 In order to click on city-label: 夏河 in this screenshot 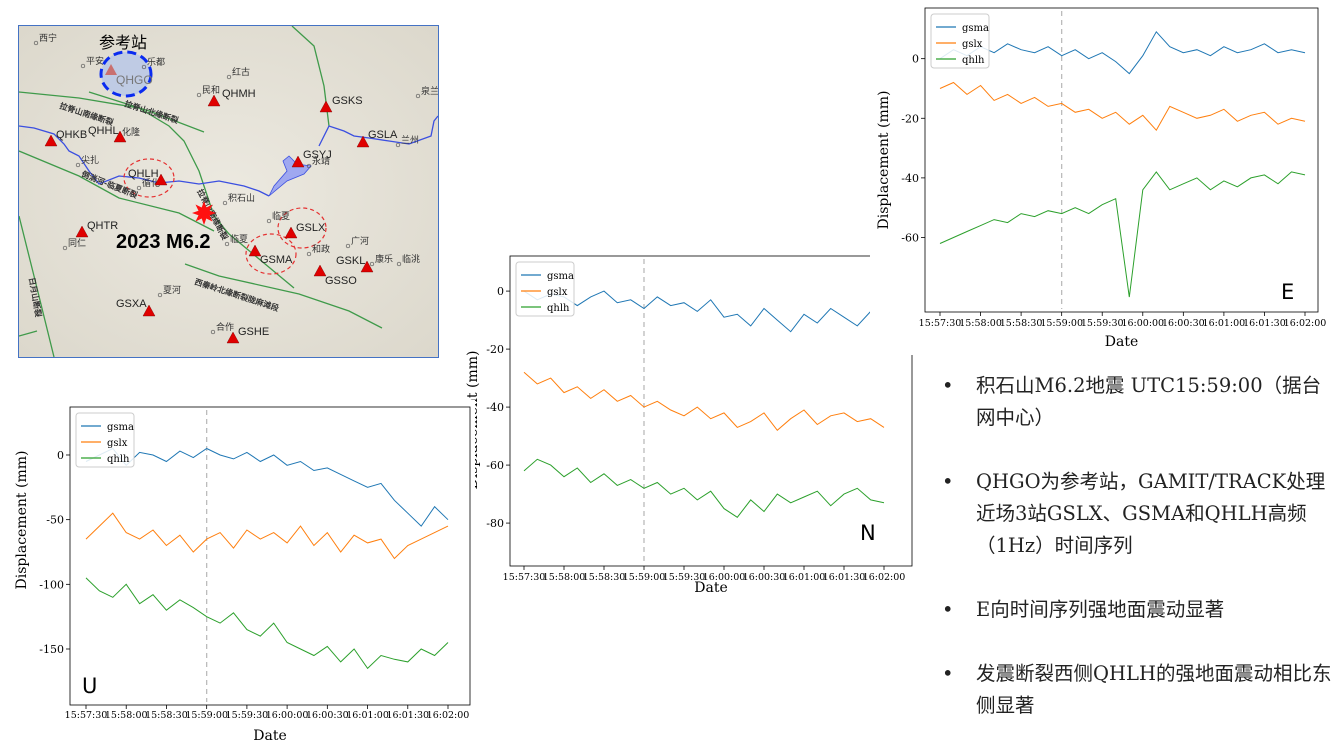, I will do `click(172, 290)`.